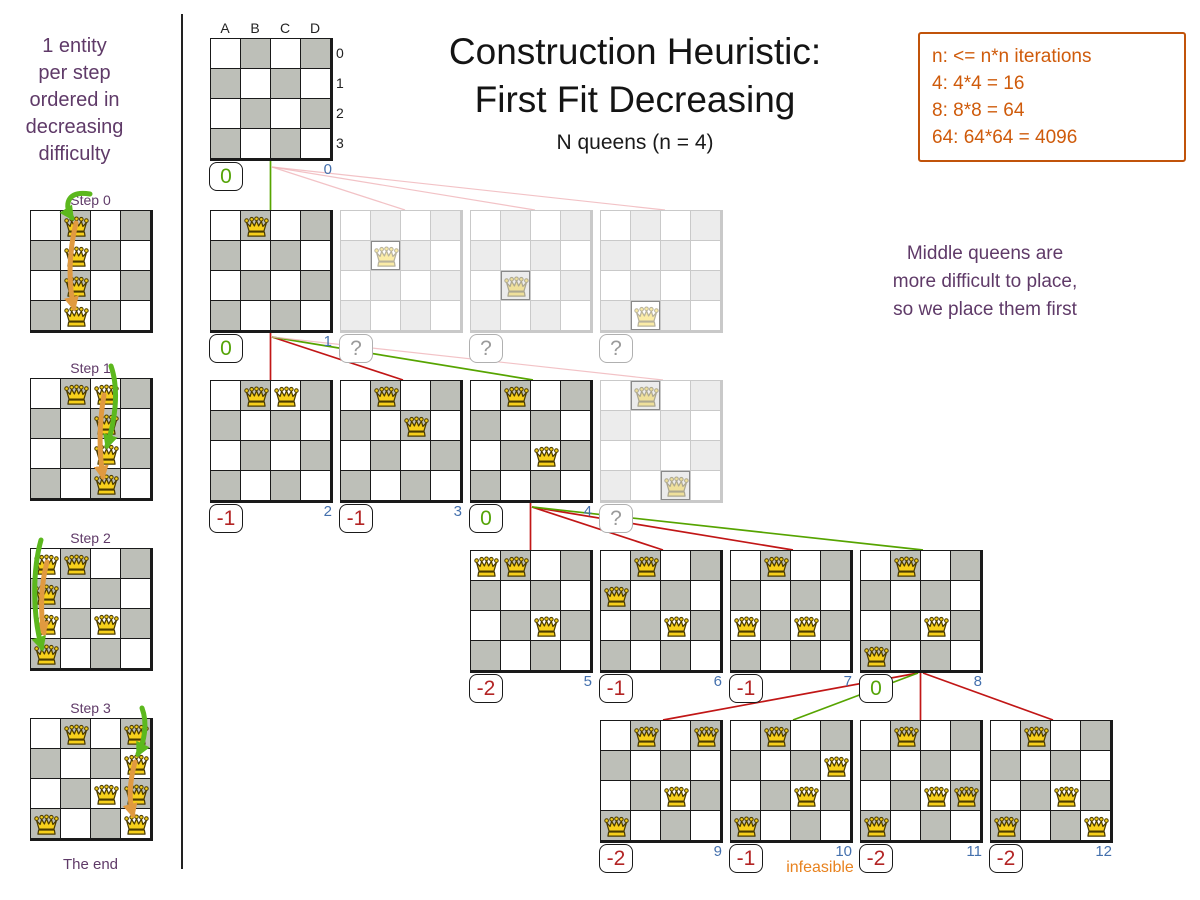 The height and width of the screenshot is (900, 1200). I want to click on intro-line: 1 entity, so click(74, 46).